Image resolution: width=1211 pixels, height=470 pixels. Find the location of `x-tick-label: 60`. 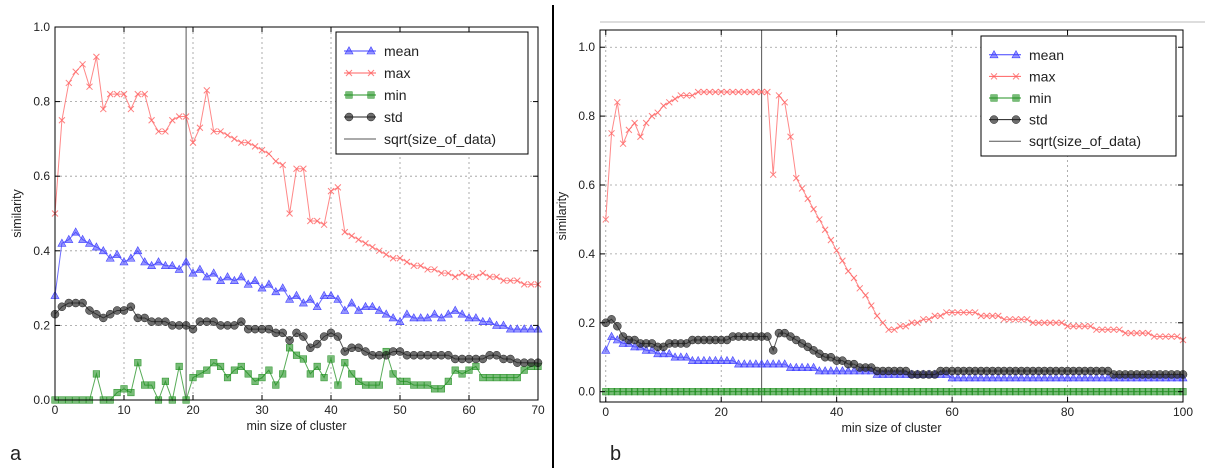

x-tick-label: 60 is located at coordinates (469, 410).